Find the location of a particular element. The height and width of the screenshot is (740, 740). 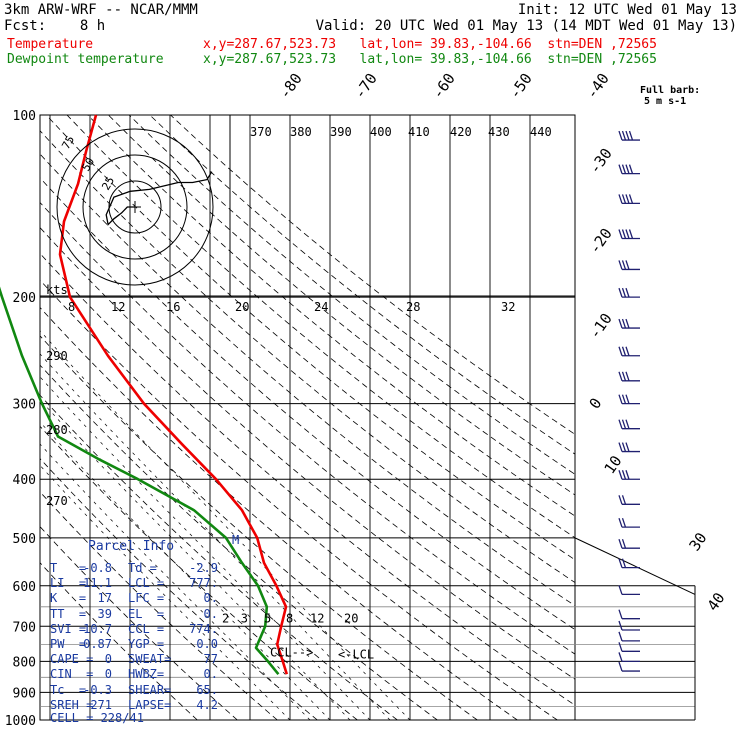

parcel-value: -2.9 is located at coordinates (203, 568).